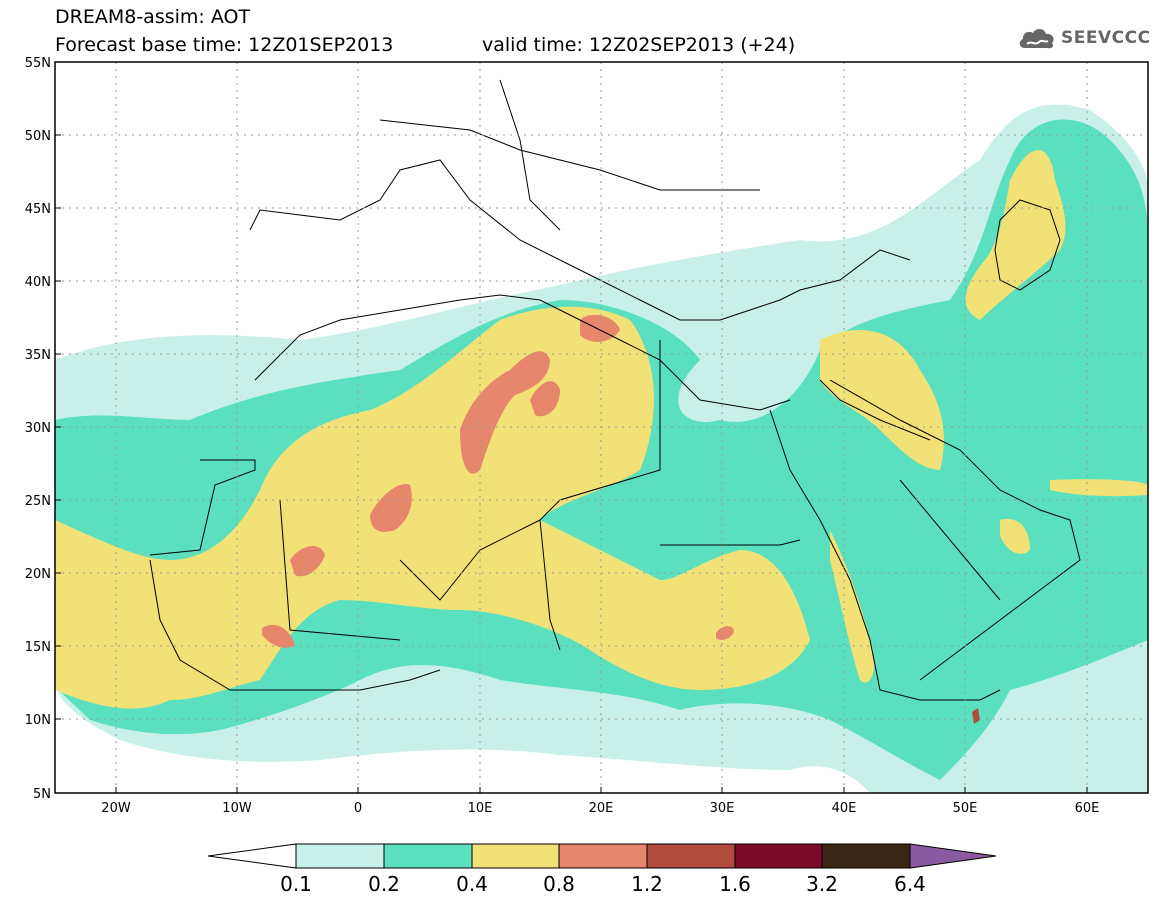 This screenshot has width=1165, height=905. I want to click on colorbar-high-arrow, so click(953, 856).